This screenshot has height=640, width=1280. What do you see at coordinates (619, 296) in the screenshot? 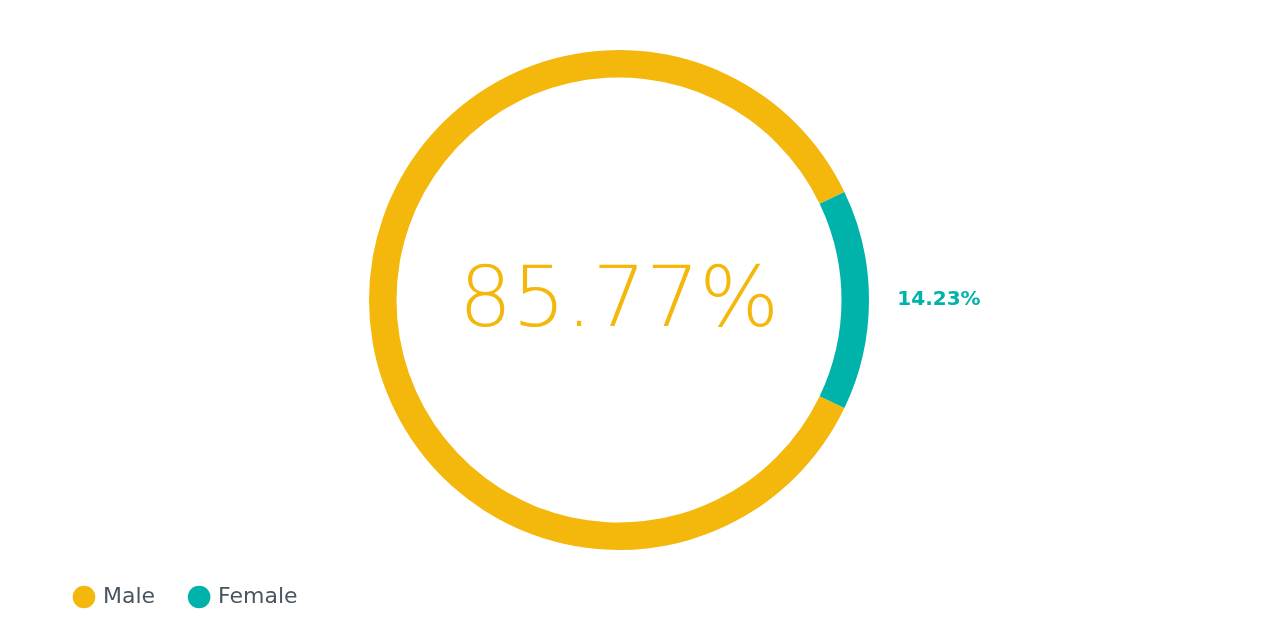
I see `data-label: 85.77%` at bounding box center [619, 296].